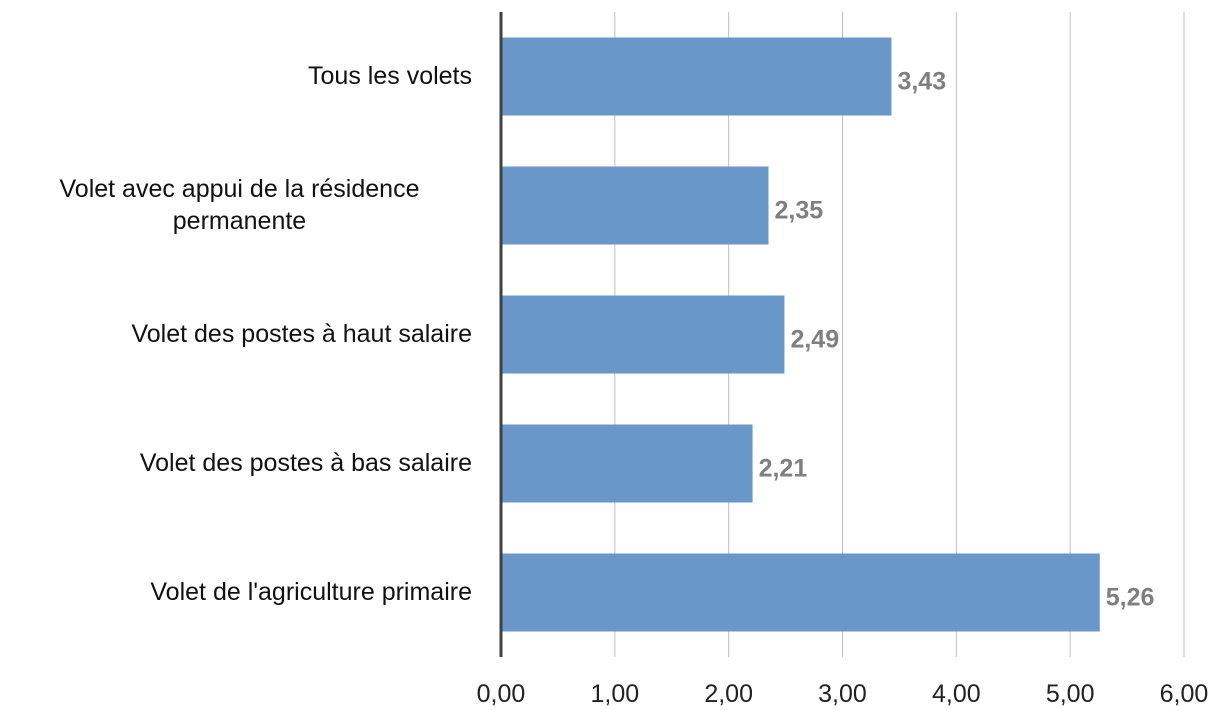 The height and width of the screenshot is (710, 1223). What do you see at coordinates (305, 462) in the screenshot?
I see `category-text: Volet des postes à bas salaire` at bounding box center [305, 462].